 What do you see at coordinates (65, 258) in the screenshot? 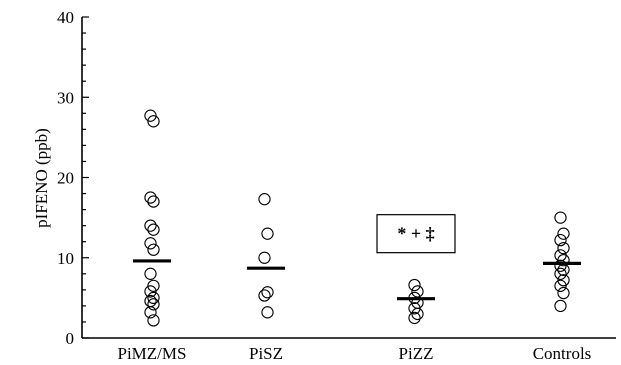
I see `y-tick-label: 10` at bounding box center [65, 258].